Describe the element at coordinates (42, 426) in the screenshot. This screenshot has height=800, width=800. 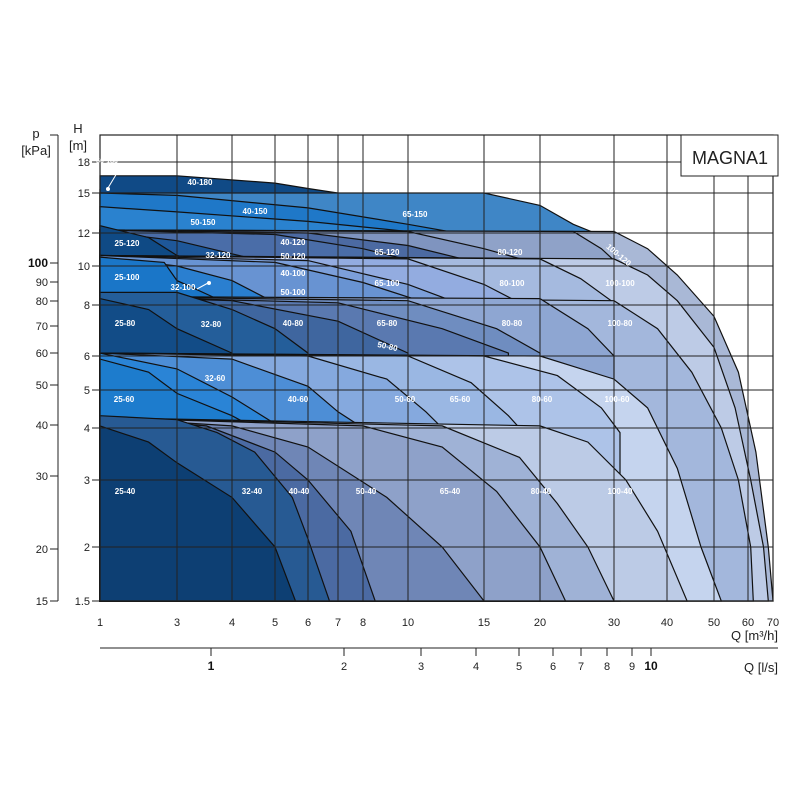
I see `y2-tick-label: 40` at that location.